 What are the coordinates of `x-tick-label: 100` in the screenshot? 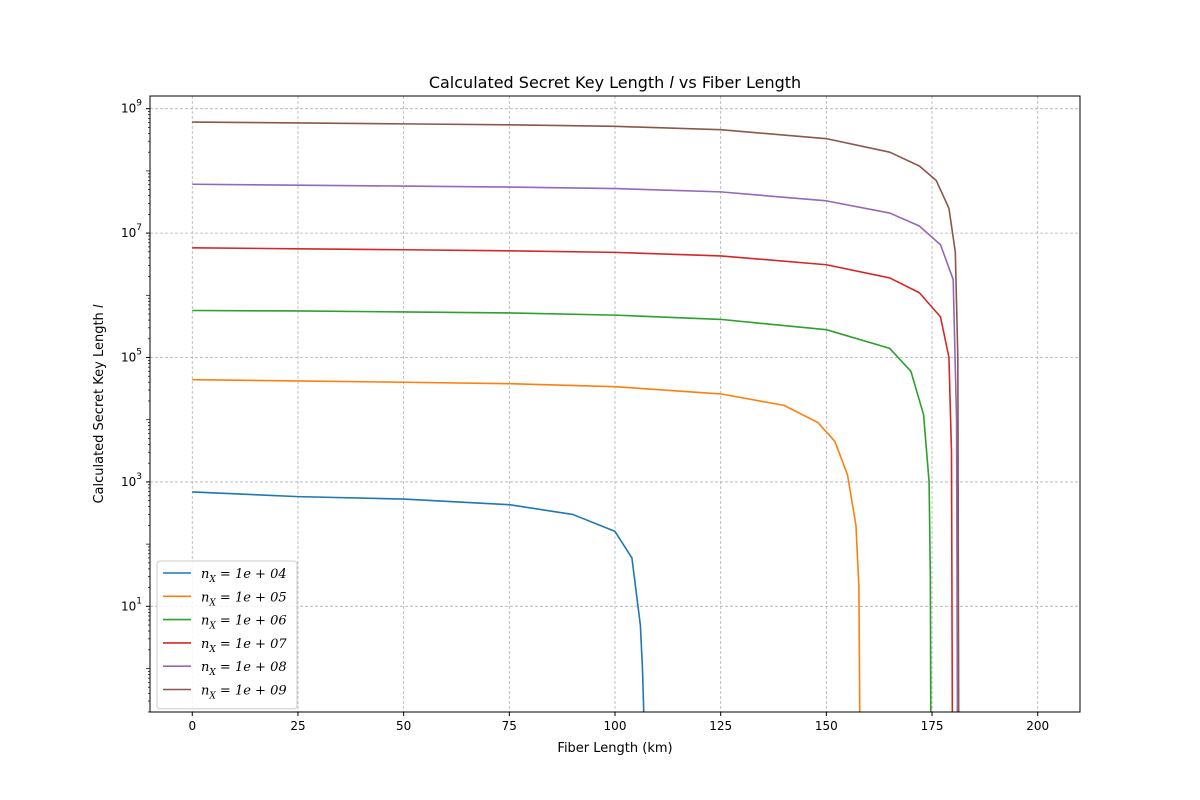 It's located at (615, 726).